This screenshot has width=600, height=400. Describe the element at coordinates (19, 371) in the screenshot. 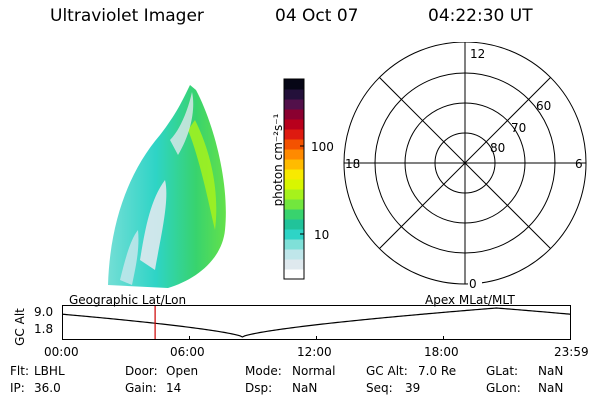

I see `filter-label: Flt:` at that location.